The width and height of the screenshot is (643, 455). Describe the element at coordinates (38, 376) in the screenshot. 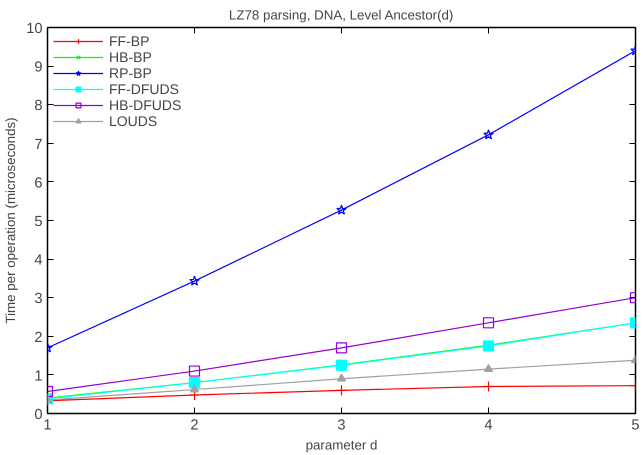

I see `y-tick-label: 1` at that location.